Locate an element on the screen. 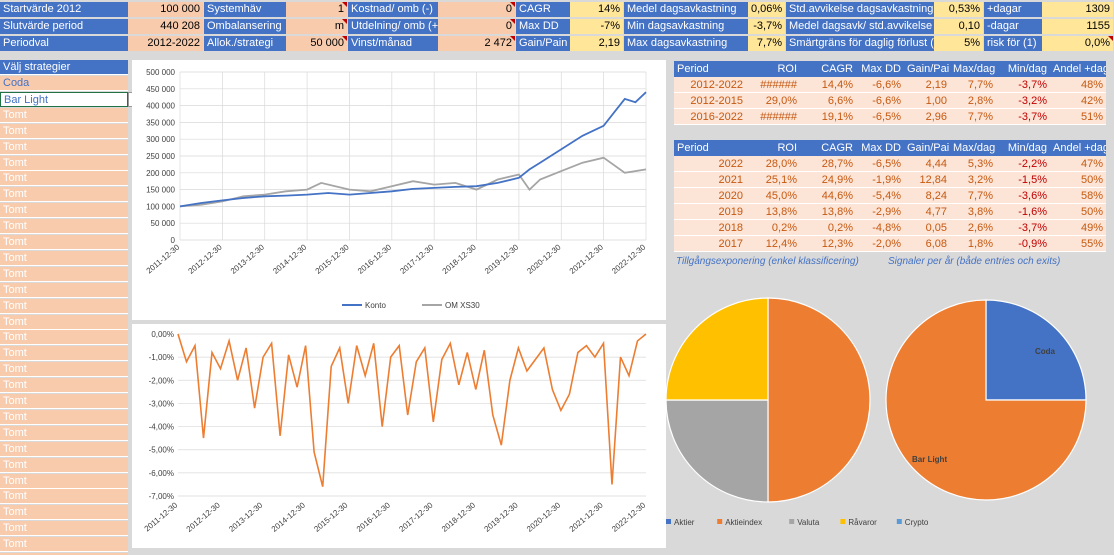 This screenshot has width=1114, height=555. table-cell: 55% is located at coordinates (1078, 244).